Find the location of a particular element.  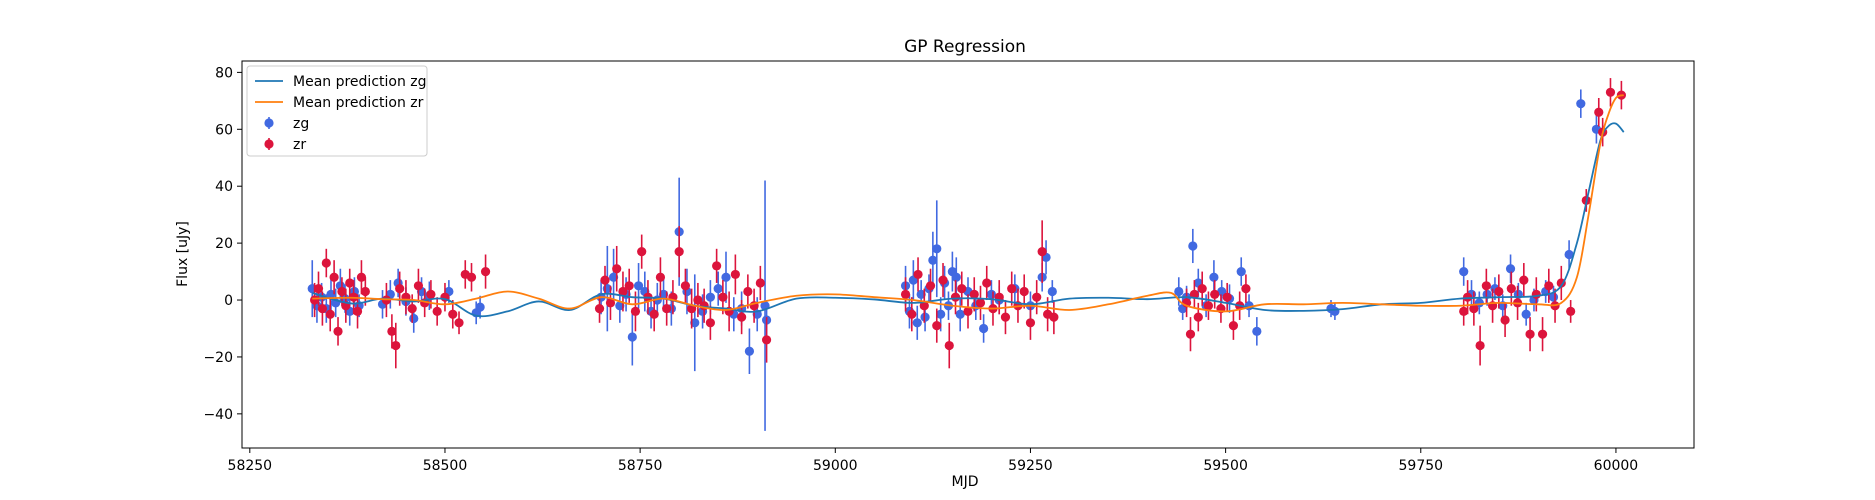

y-axis-label: Flux [uJy] is located at coordinates (183, 254).